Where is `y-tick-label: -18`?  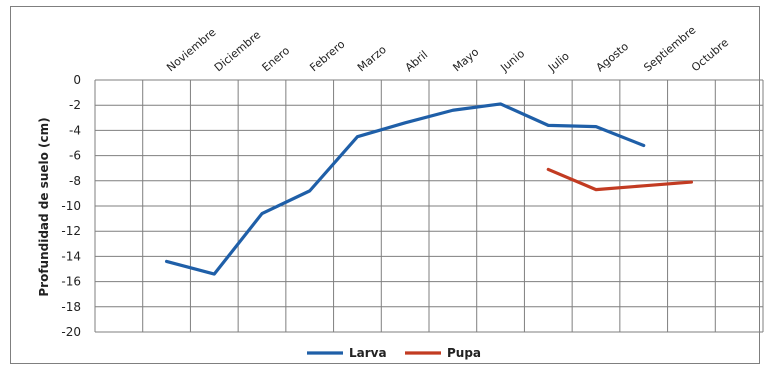 y-tick-label: -18 is located at coordinates (71, 307).